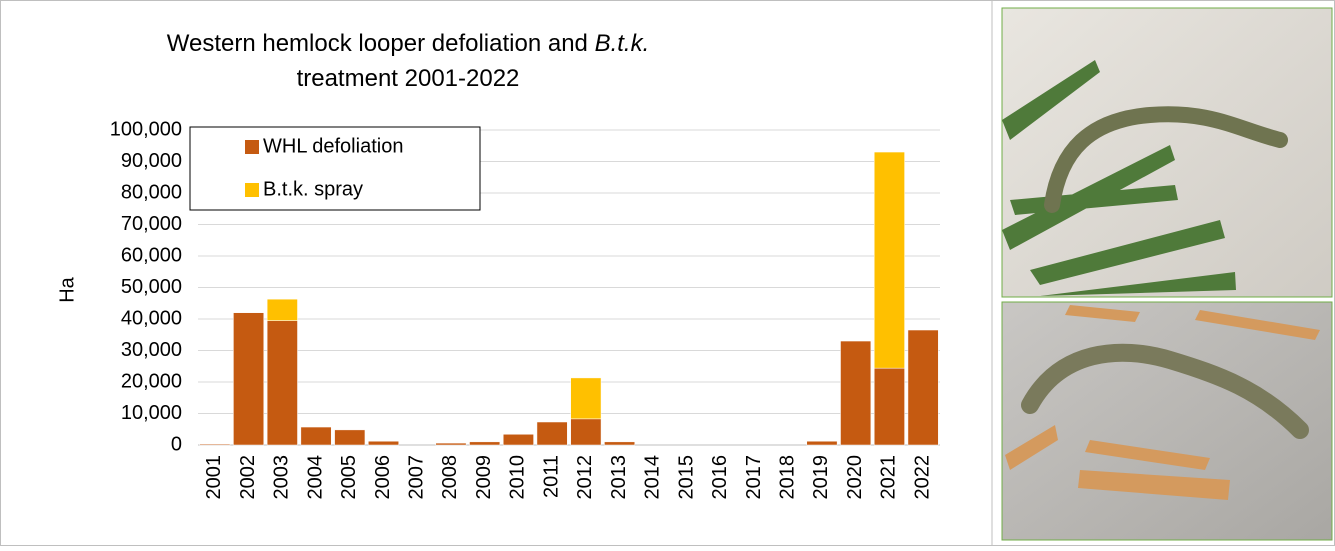 The image size is (1335, 551). What do you see at coordinates (146, 129) in the screenshot?
I see `y-tick-label: 100,000` at bounding box center [146, 129].